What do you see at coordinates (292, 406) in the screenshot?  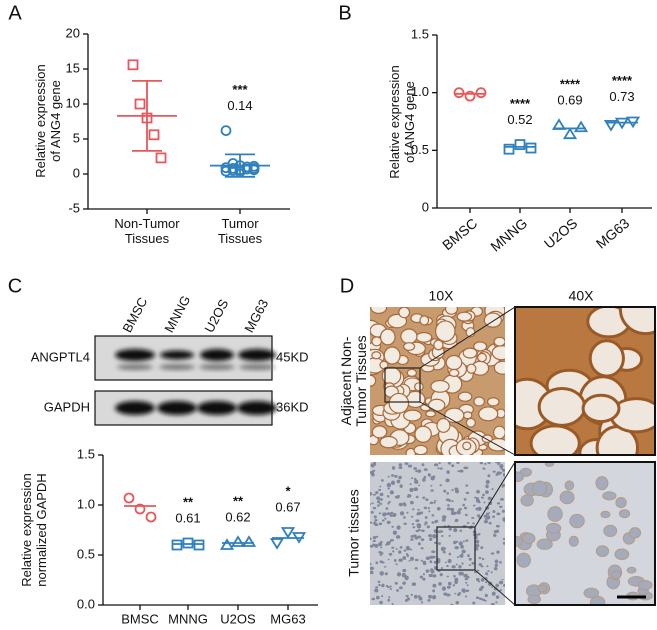 I see `blot-size-label: 36KD` at bounding box center [292, 406].